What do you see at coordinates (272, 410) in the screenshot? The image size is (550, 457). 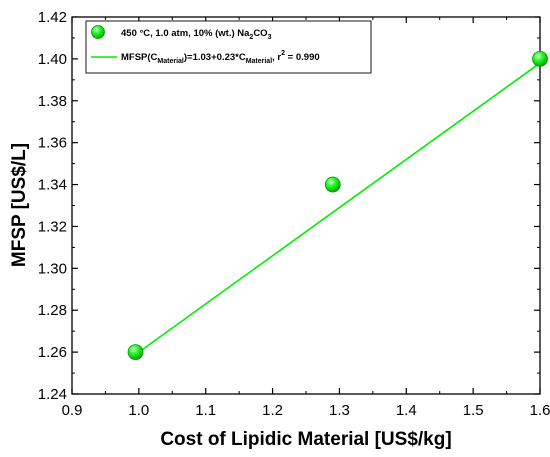 I see `x-tick-label: 1.2` at bounding box center [272, 410].